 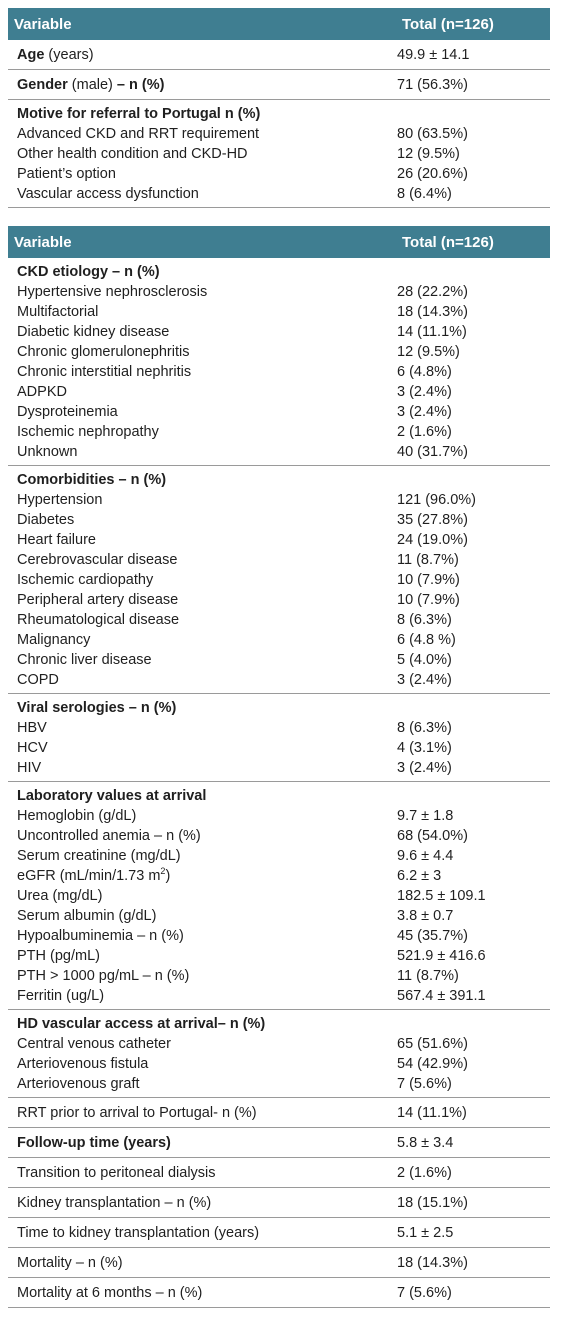 I want to click on row-value: 8 (6.3%), so click(x=424, y=728).